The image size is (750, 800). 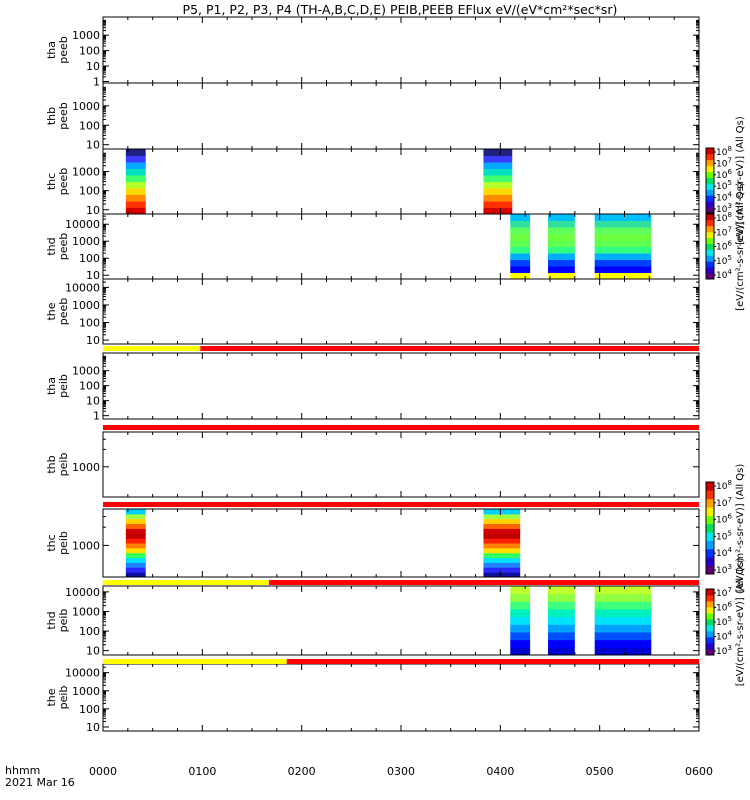 I want to click on panel-thb-peeb: 10 100 1000 thb peeb, so click(x=372, y=117).